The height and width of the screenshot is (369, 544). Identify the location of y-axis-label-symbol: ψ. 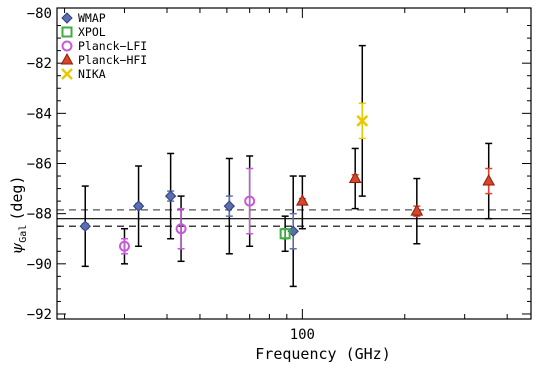
(17, 248).